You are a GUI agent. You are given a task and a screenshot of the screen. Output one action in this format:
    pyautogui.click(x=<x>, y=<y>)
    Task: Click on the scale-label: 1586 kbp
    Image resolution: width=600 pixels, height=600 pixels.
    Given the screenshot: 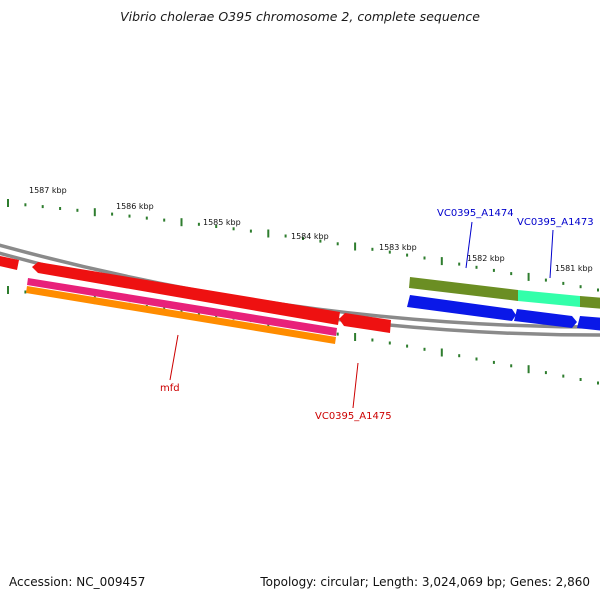 What is the action you would take?
    pyautogui.click(x=135, y=206)
    